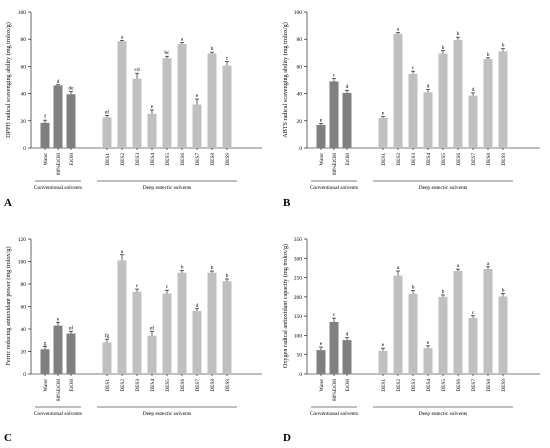  I want to click on panel-label: C, so click(8, 438).